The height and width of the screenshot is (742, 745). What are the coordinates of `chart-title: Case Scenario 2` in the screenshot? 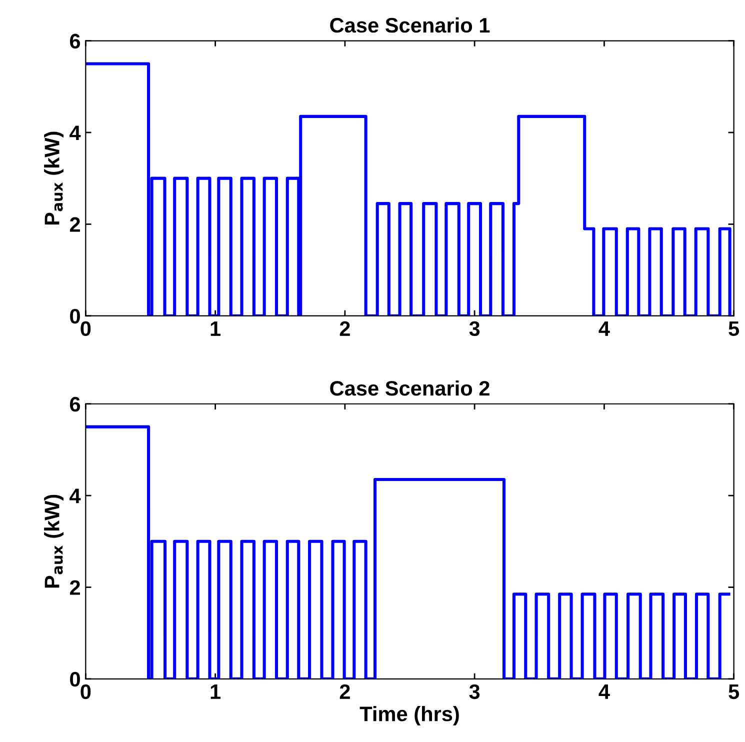 It's located at (410, 388).